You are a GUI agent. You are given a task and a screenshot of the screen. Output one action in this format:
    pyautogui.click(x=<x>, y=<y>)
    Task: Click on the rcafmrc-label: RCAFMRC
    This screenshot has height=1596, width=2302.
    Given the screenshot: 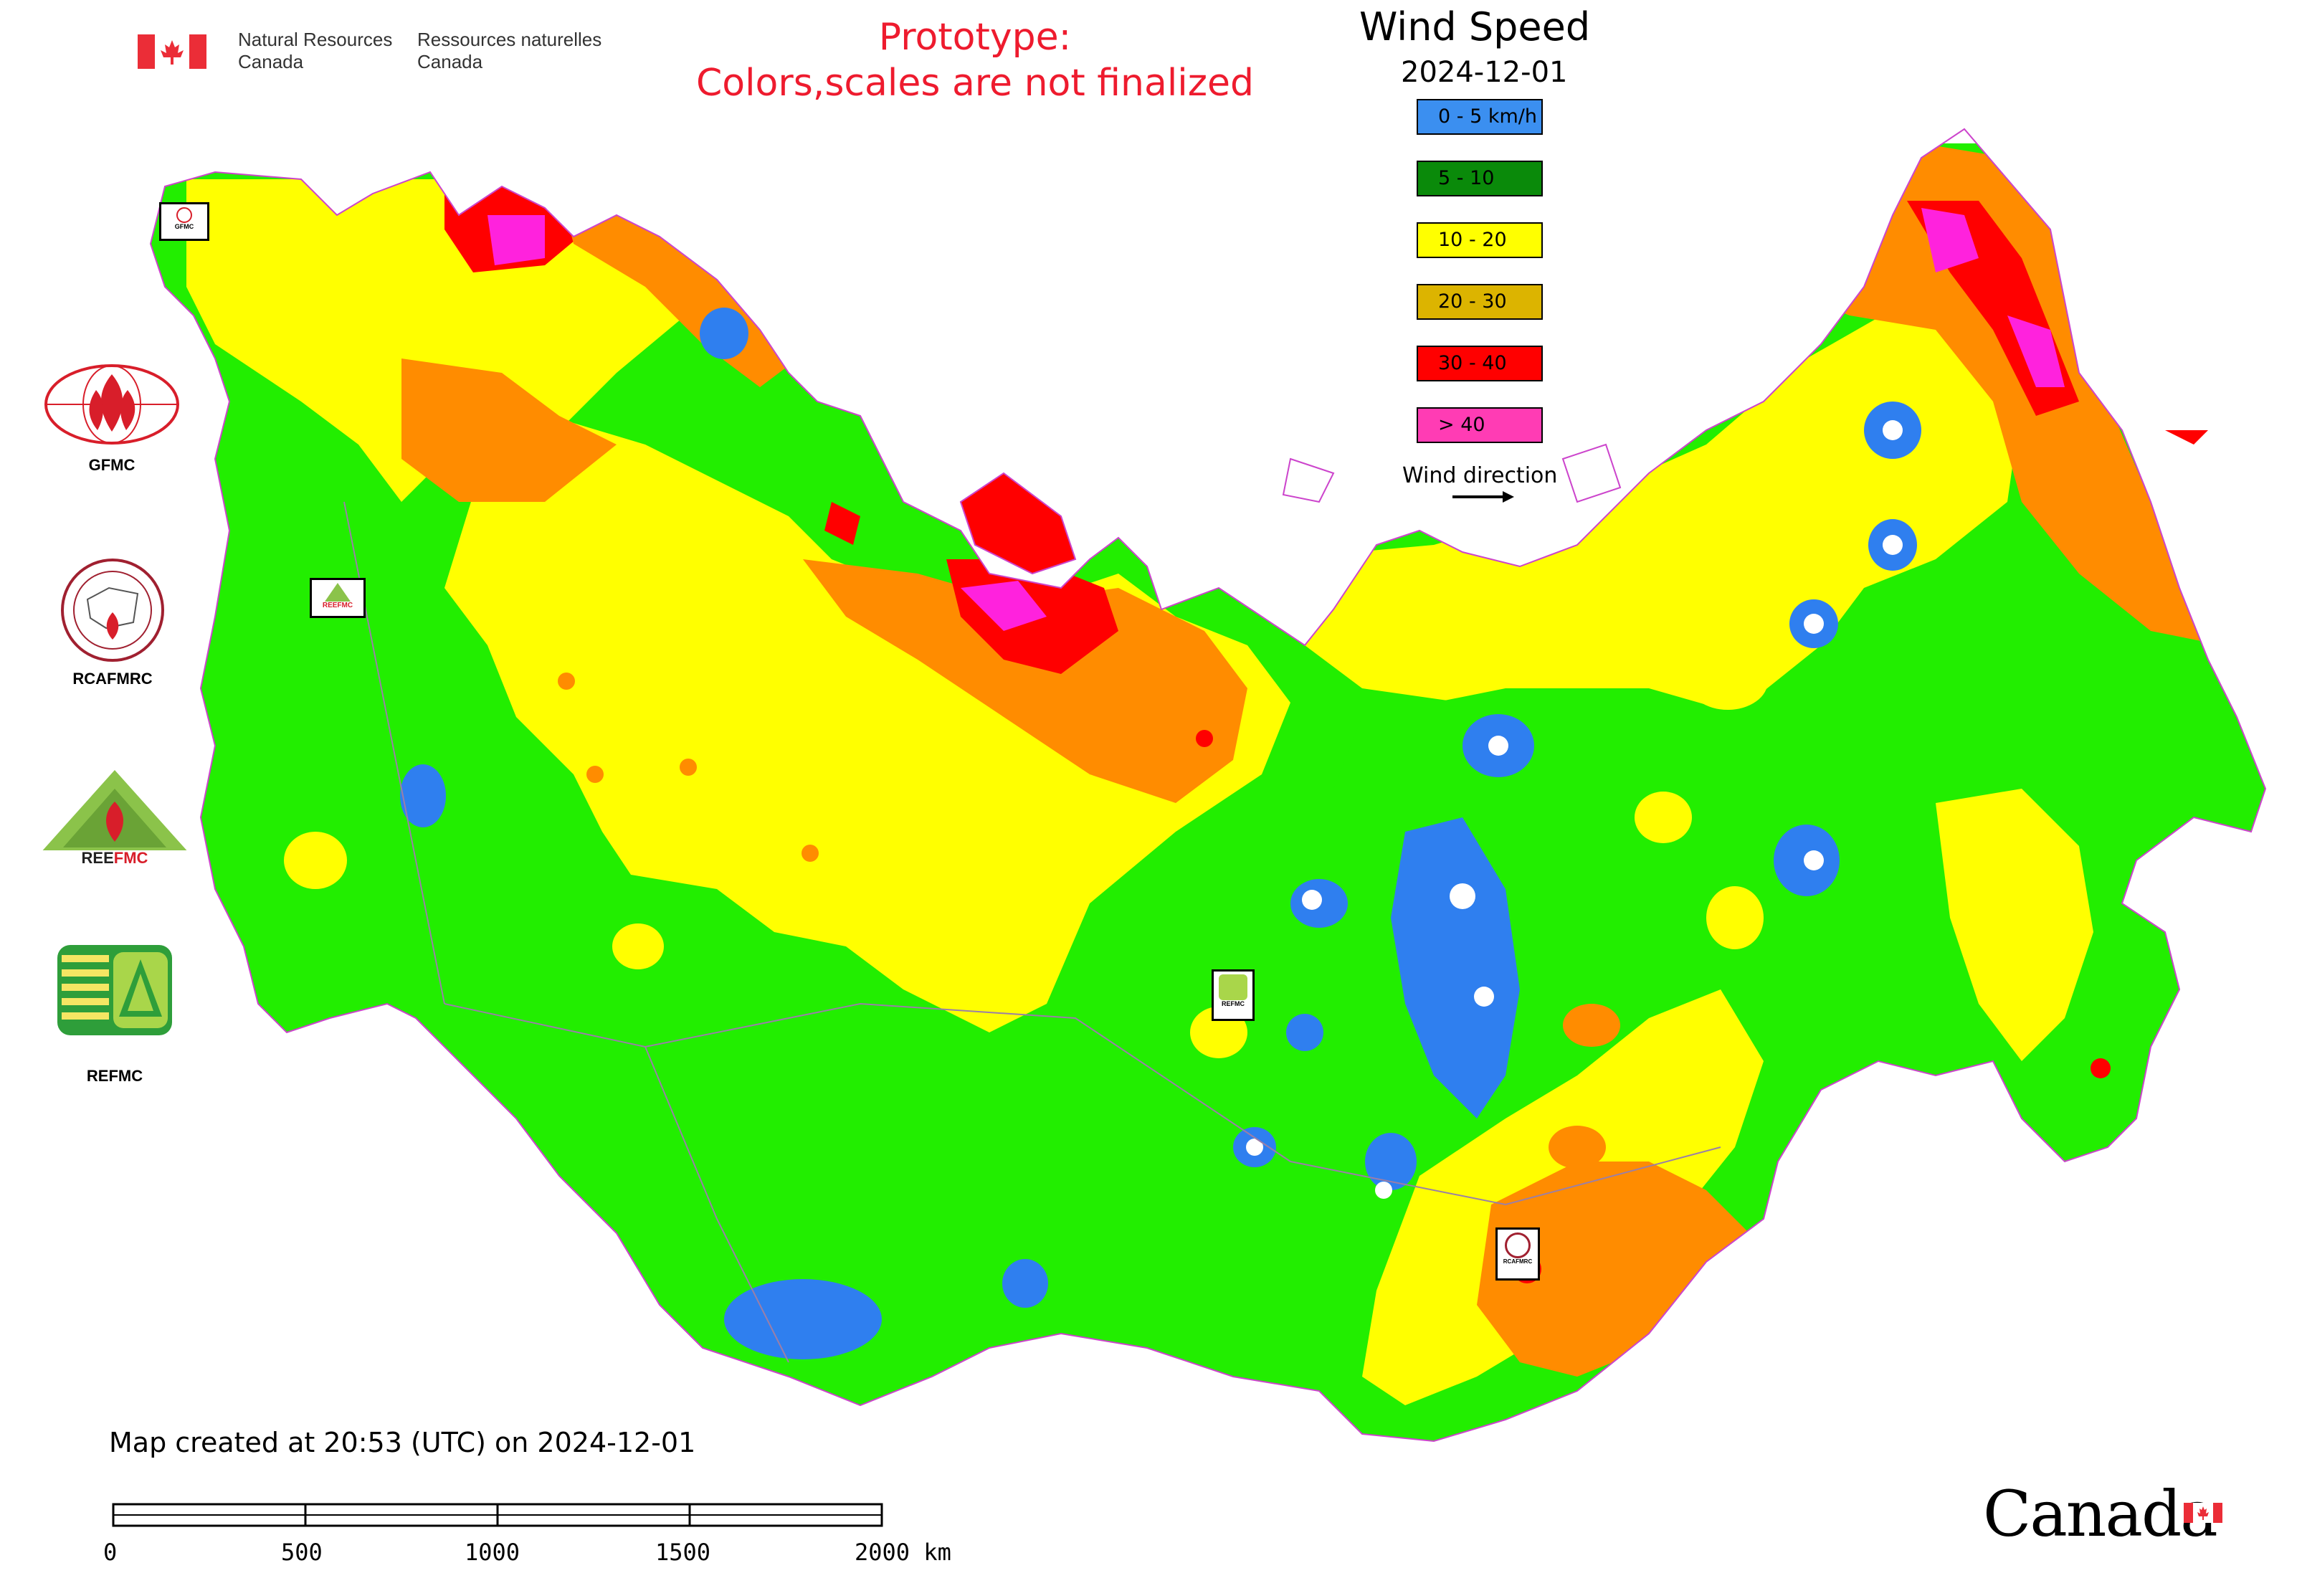 What is the action you would take?
    pyautogui.click(x=113, y=679)
    